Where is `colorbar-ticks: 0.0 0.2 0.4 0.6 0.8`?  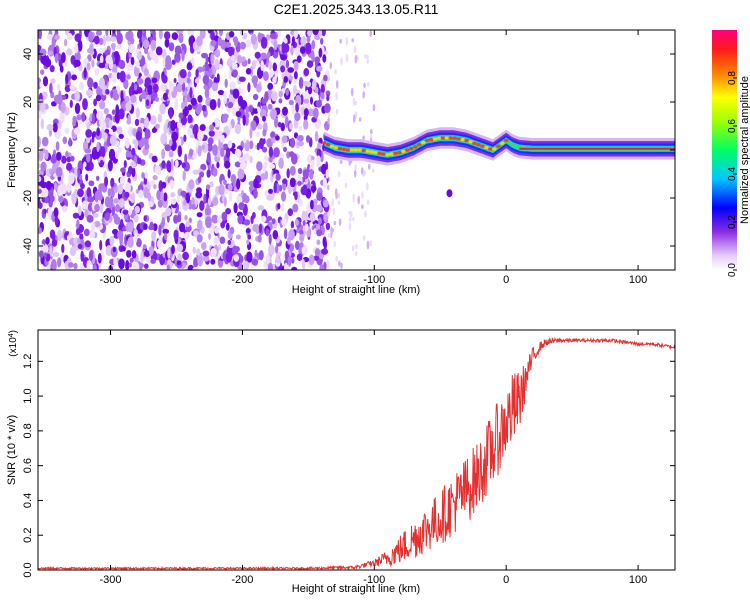 colorbar-ticks: 0.0 0.2 0.4 0.6 0.8 is located at coordinates (732, 174).